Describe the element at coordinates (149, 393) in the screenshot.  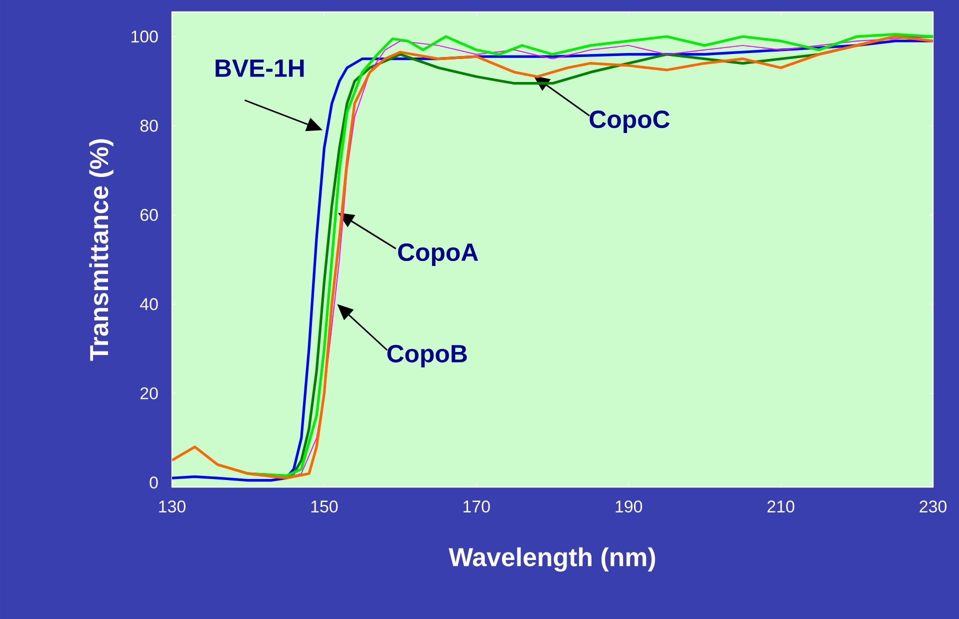
I see `y-tick-label: 20` at that location.